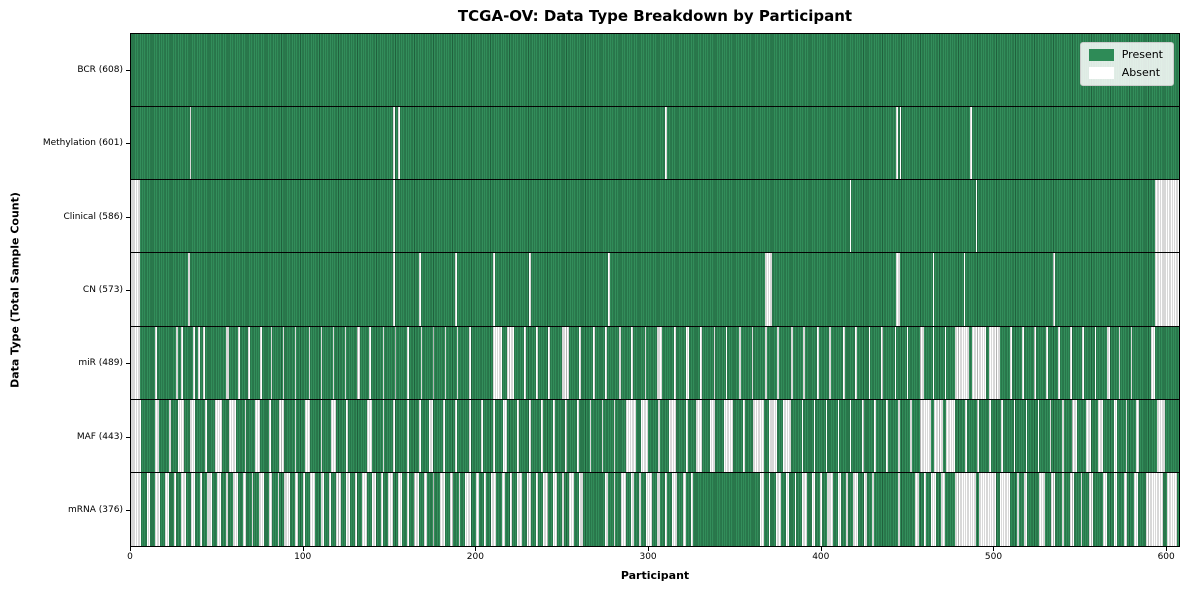 This screenshot has width=1200, height=600. Describe the element at coordinates (655, 436) in the screenshot. I see `heatmap-row-MAF` at that location.